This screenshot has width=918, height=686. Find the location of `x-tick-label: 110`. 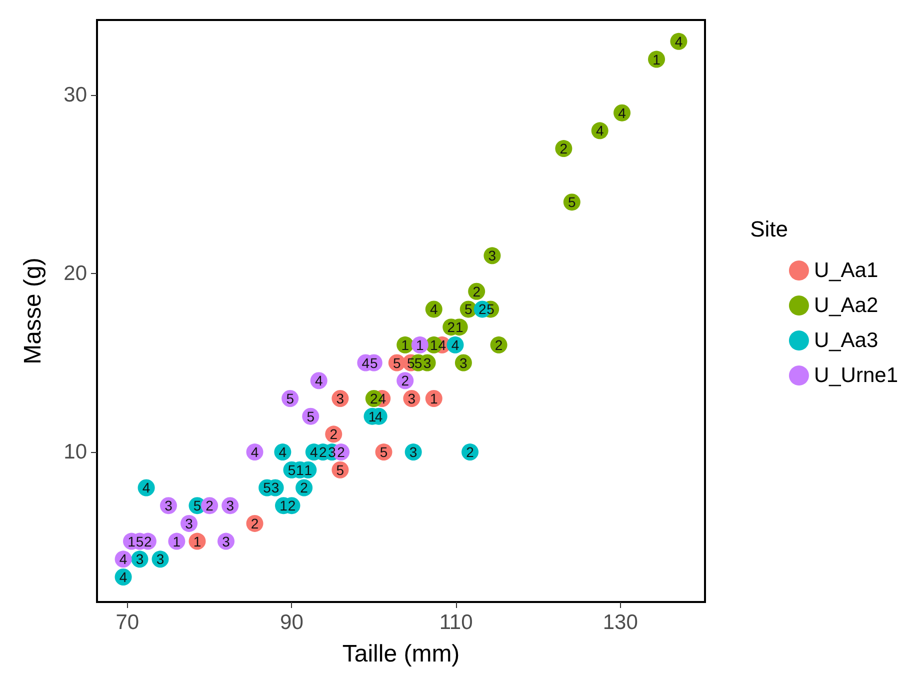

x-tick-label: 110 is located at coordinates (456, 622).